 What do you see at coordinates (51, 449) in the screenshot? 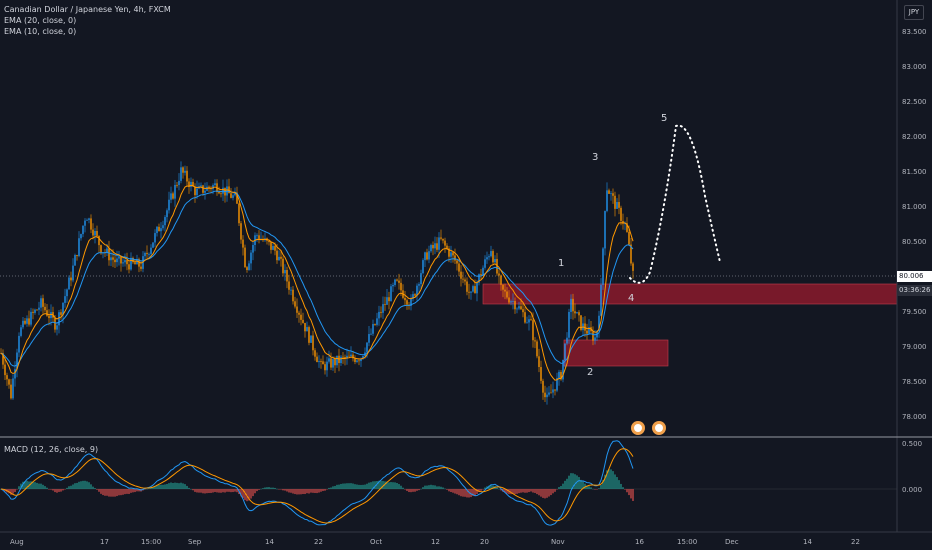
I see `macd-legend: MACD (12, 26, close, 9)` at bounding box center [51, 449].